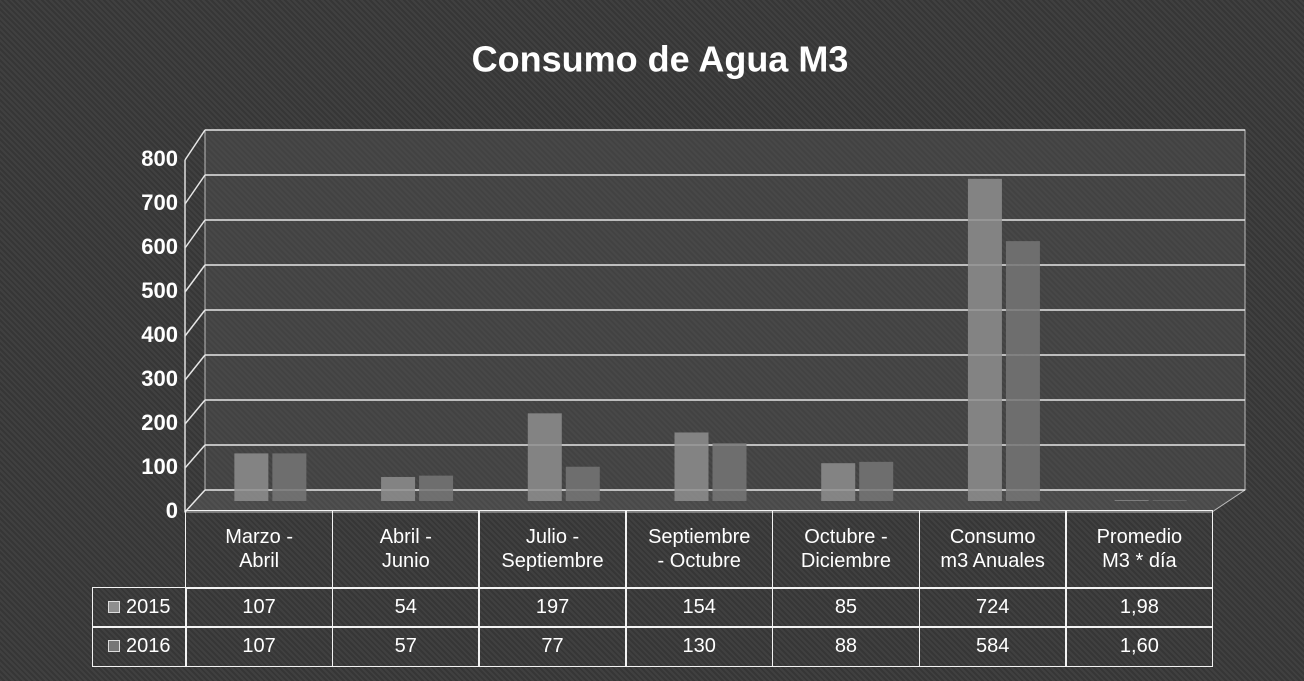 Image resolution: width=1304 pixels, height=681 pixels. What do you see at coordinates (159, 378) in the screenshot?
I see `y-tick-label: 300` at bounding box center [159, 378].